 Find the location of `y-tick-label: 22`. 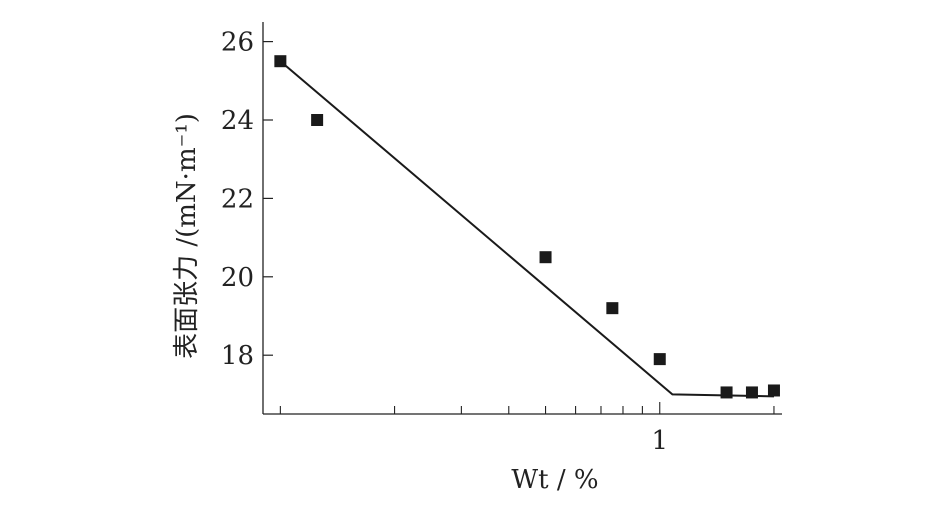

y-tick-label: 22 is located at coordinates (237, 199).